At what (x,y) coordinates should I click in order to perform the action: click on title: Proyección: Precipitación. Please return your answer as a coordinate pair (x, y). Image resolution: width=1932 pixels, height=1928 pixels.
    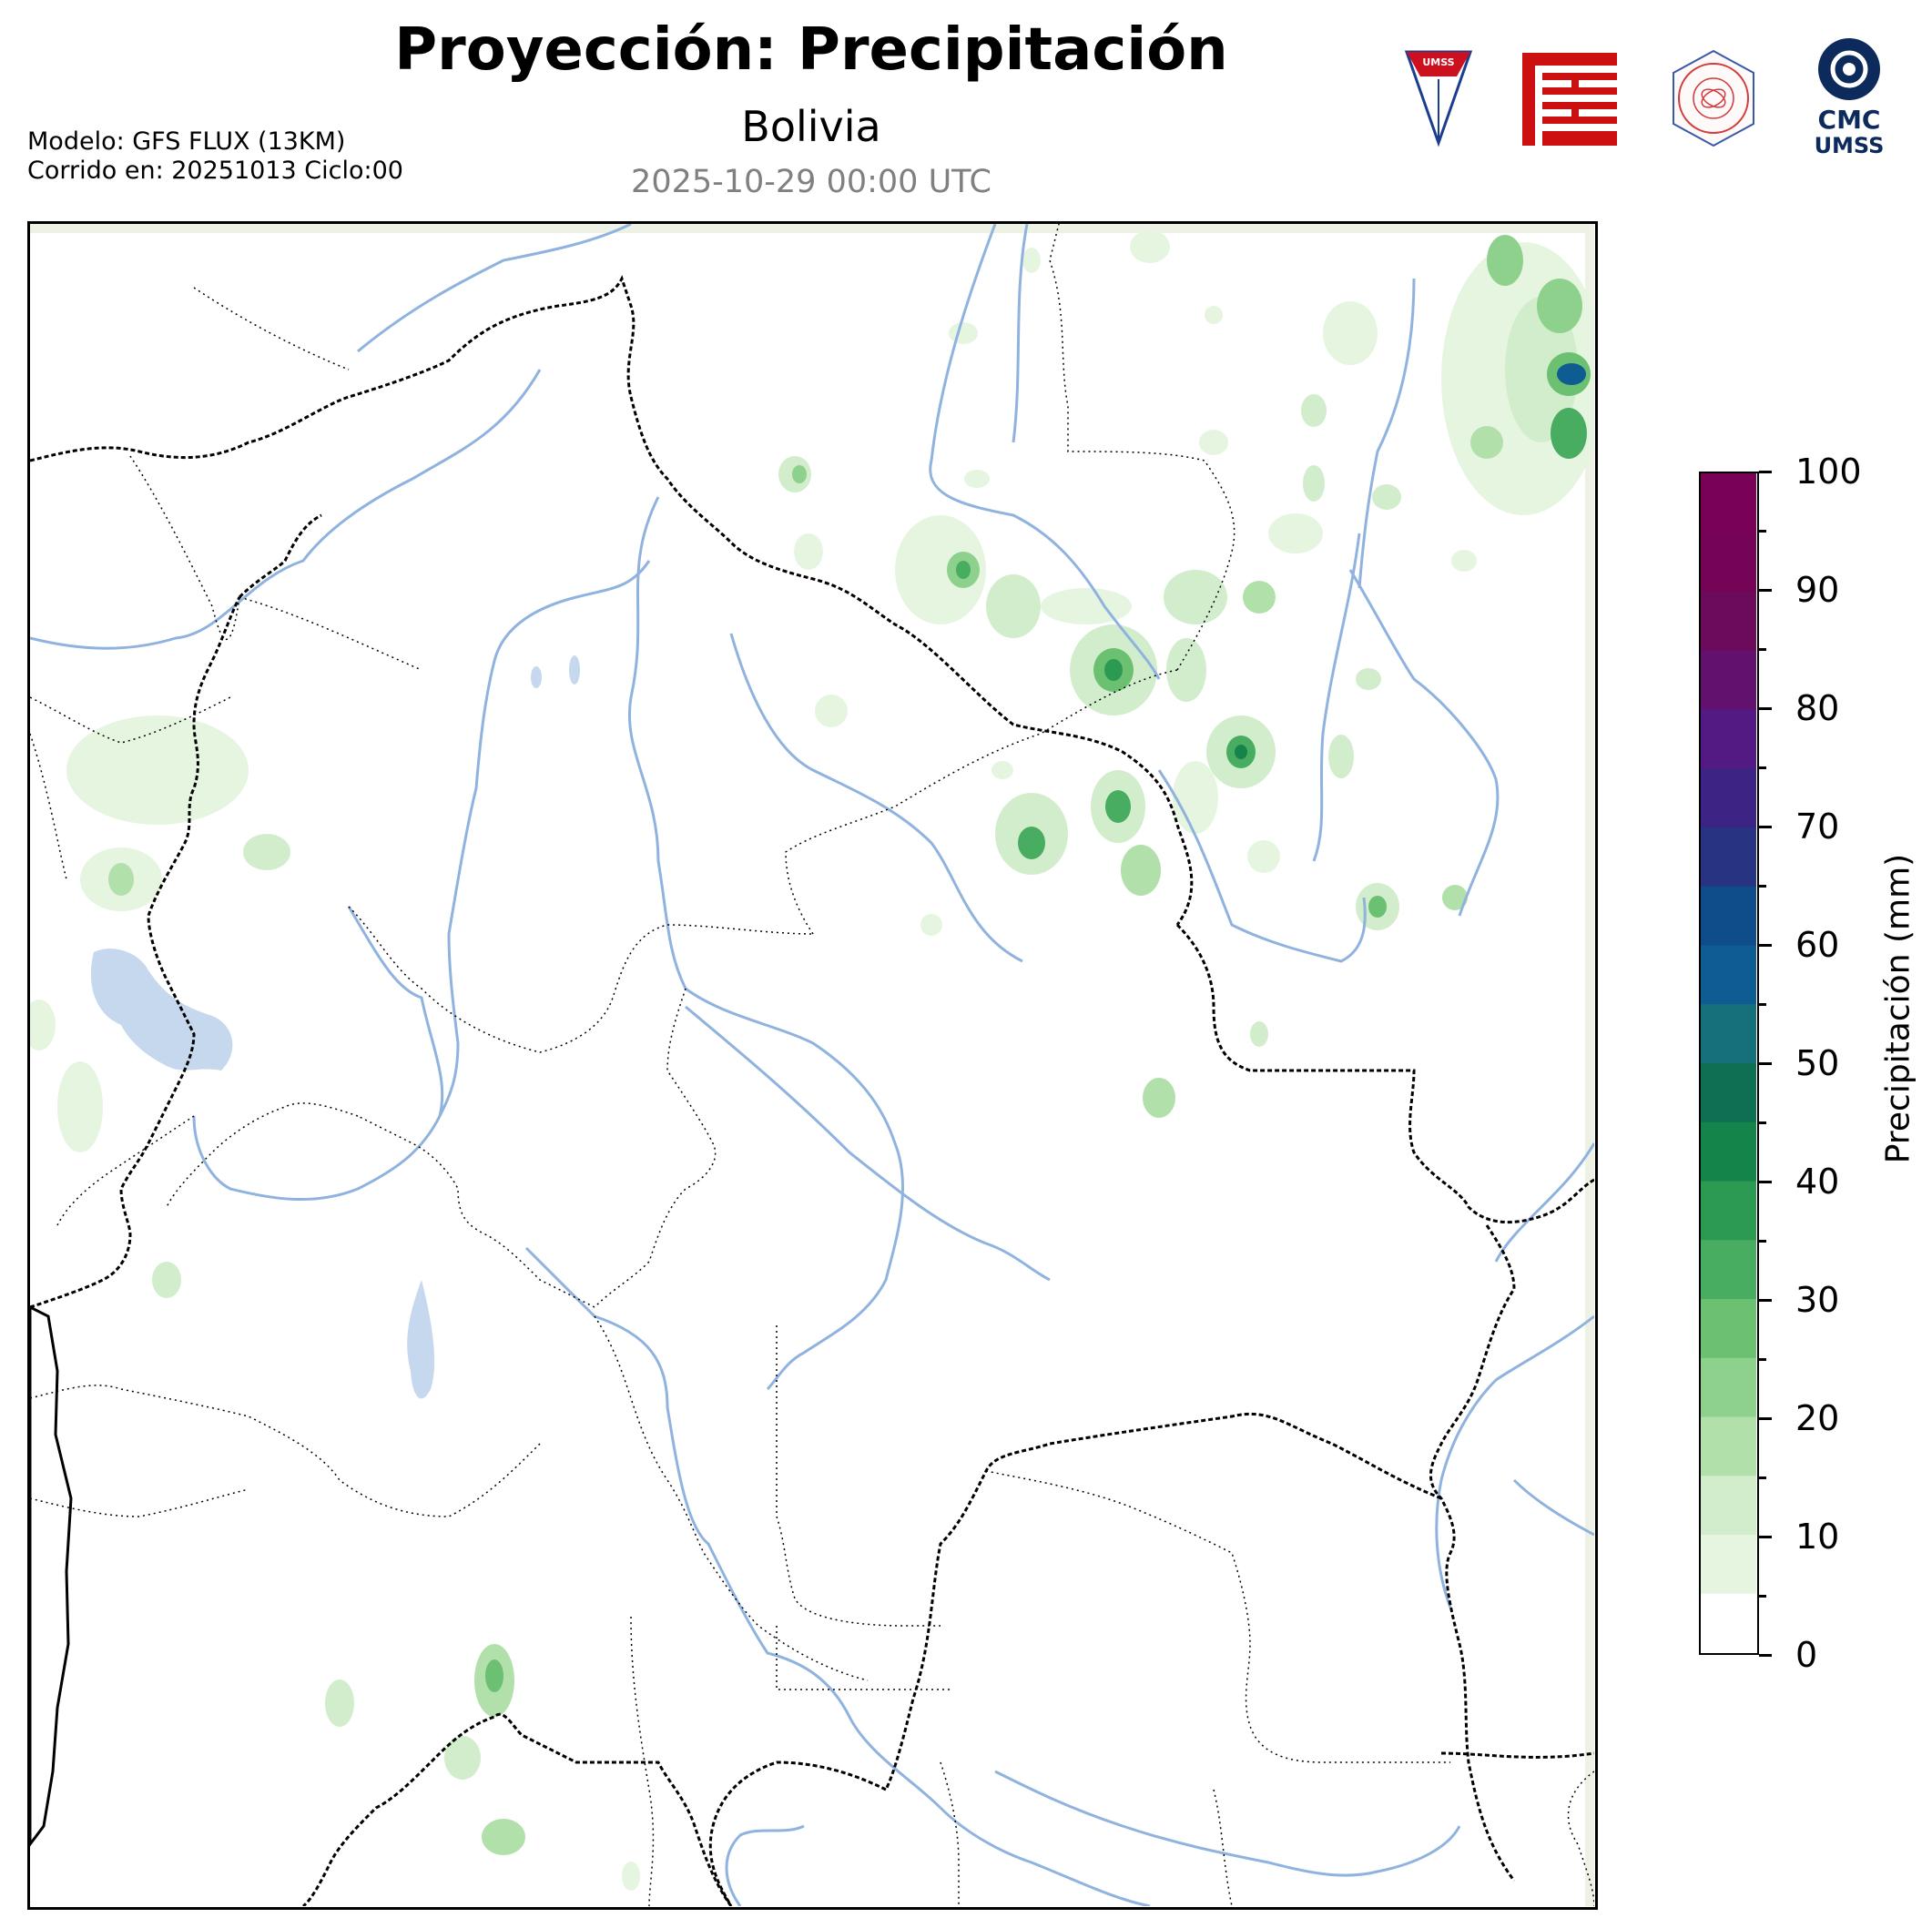
    Looking at the image, I should click on (811, 50).